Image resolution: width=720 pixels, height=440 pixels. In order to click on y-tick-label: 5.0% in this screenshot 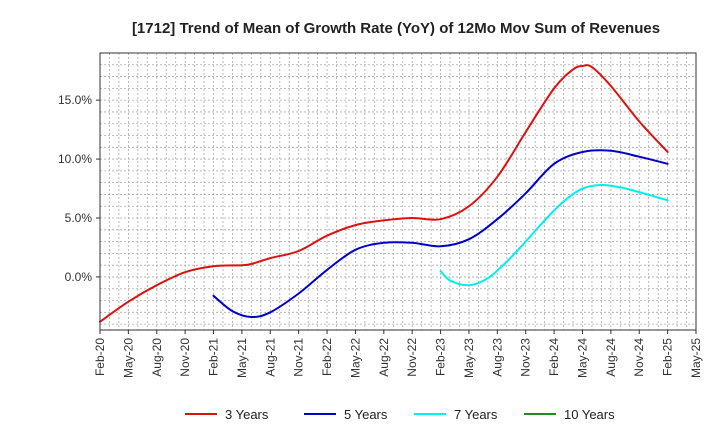, I will do `click(79, 218)`.